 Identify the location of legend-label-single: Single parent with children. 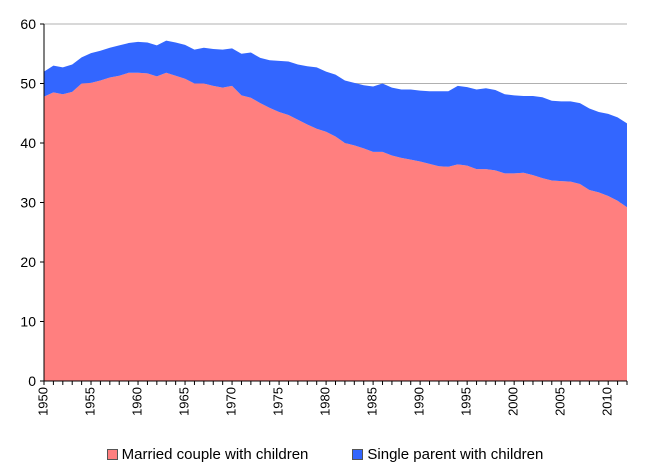
(455, 454).